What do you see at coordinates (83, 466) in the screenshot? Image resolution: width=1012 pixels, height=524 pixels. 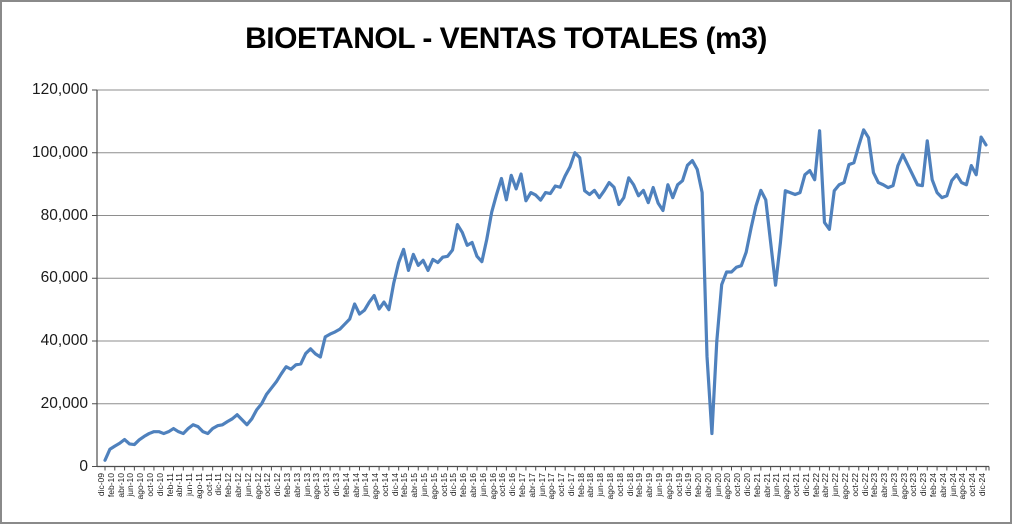 I see `y-tick-label: 0` at bounding box center [83, 466].